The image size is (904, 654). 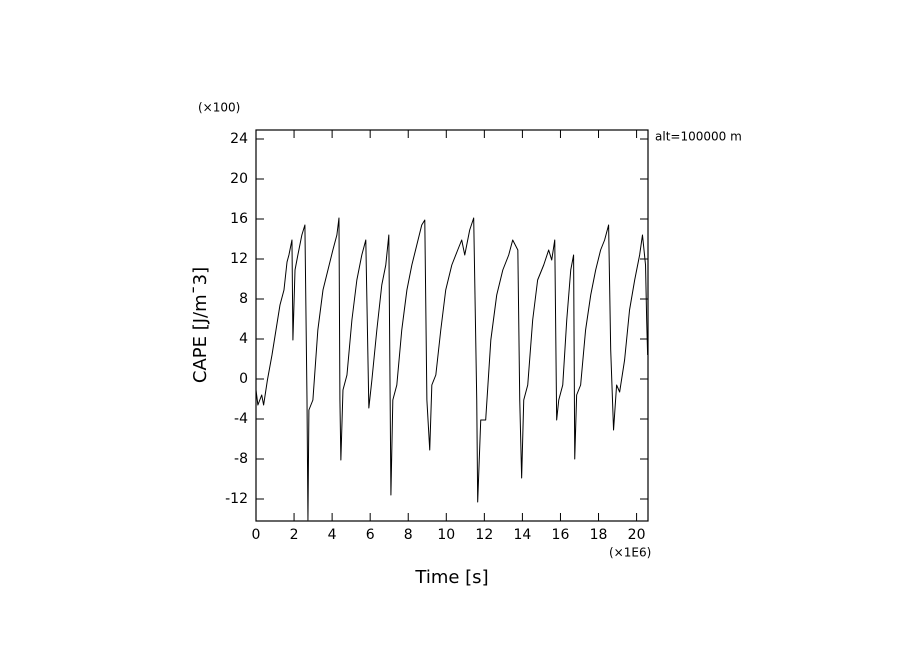 I want to click on x-tick-label: 0, so click(x=256, y=535).